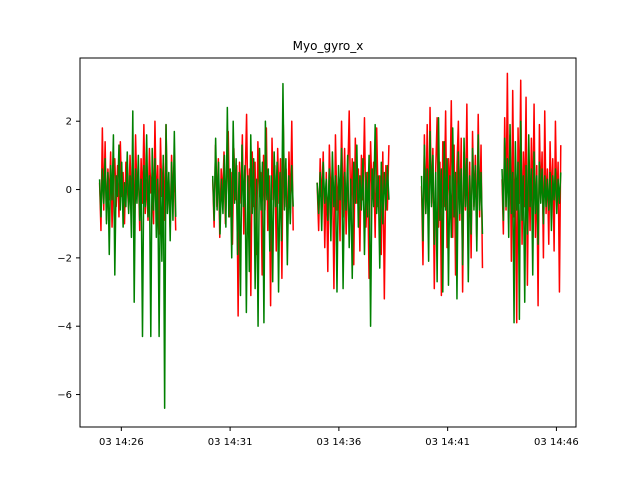 The image size is (640, 480). I want to click on y-axis: −6 −4 −2 0 2, so click(68, 259).